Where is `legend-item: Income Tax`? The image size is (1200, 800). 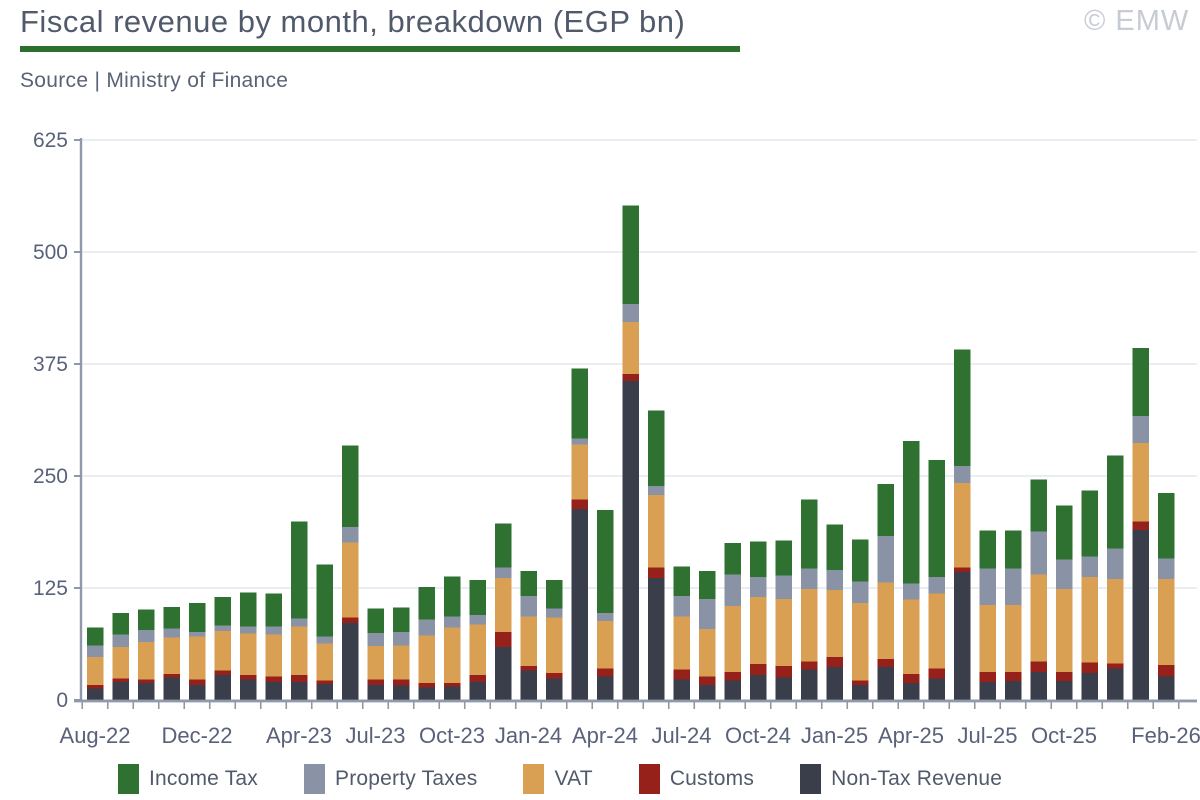 legend-item: Income Tax is located at coordinates (188, 779).